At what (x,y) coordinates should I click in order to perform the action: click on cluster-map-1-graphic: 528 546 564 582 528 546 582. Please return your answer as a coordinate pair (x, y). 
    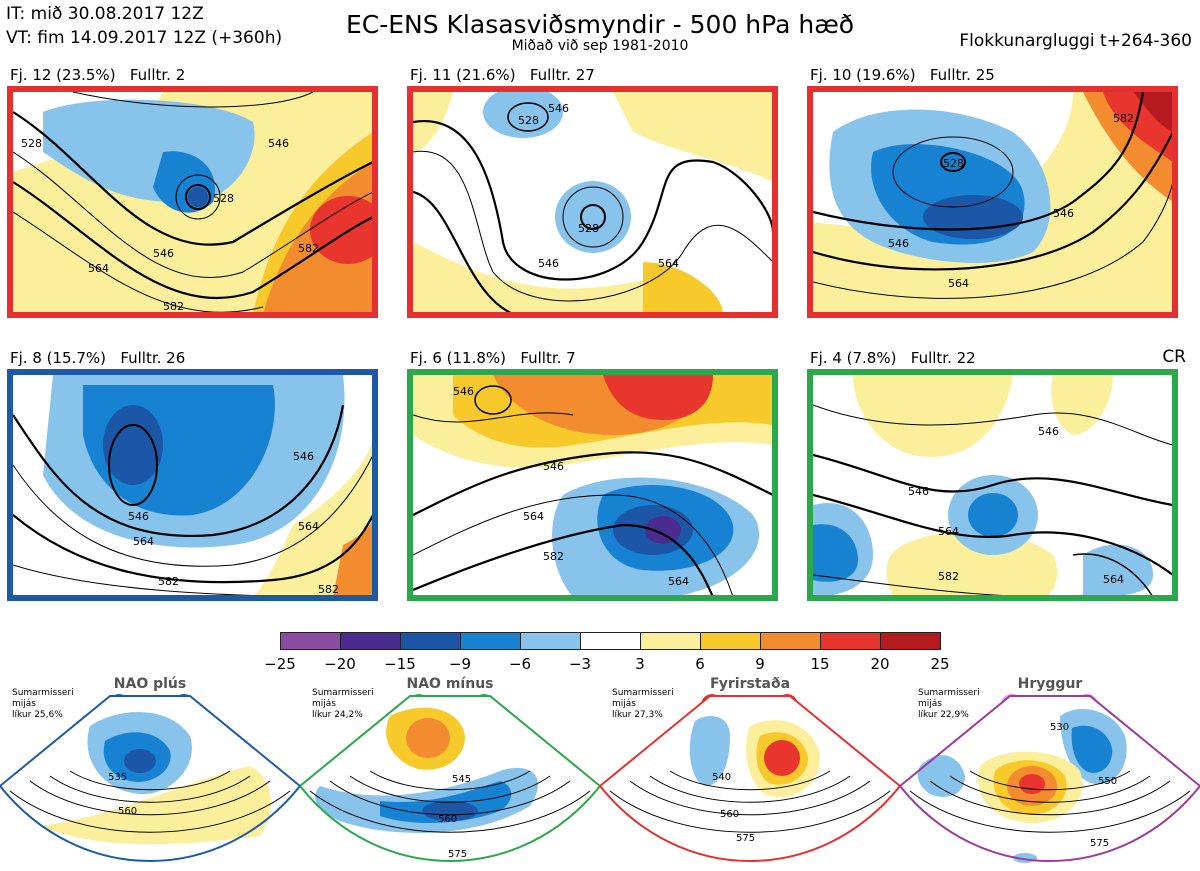
    Looking at the image, I should click on (192, 202).